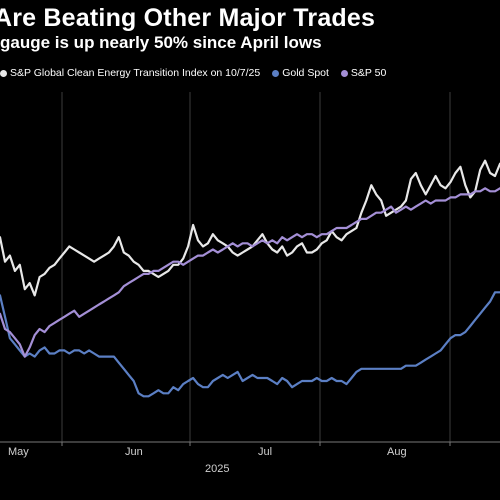 This screenshot has width=500, height=500. What do you see at coordinates (397, 452) in the screenshot?
I see `x-tick-label-aug: Aug` at bounding box center [397, 452].